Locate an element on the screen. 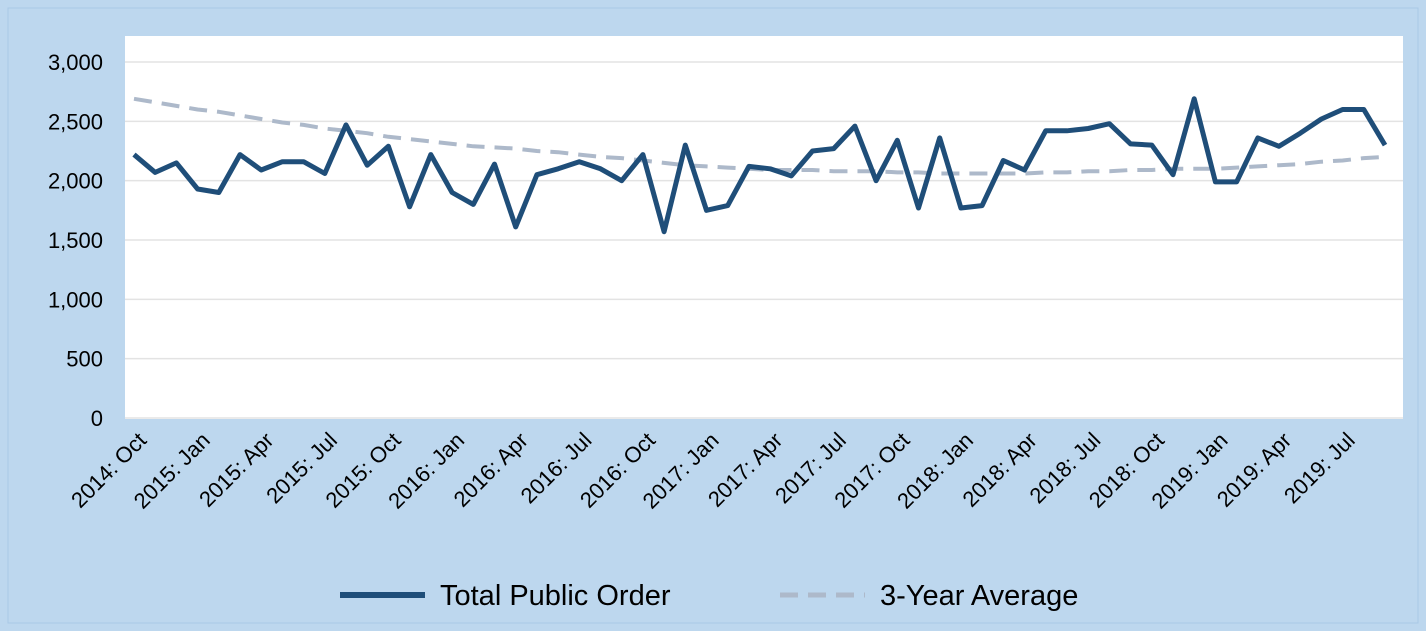  y-tick-label: 2,000 is located at coordinates (75, 181).